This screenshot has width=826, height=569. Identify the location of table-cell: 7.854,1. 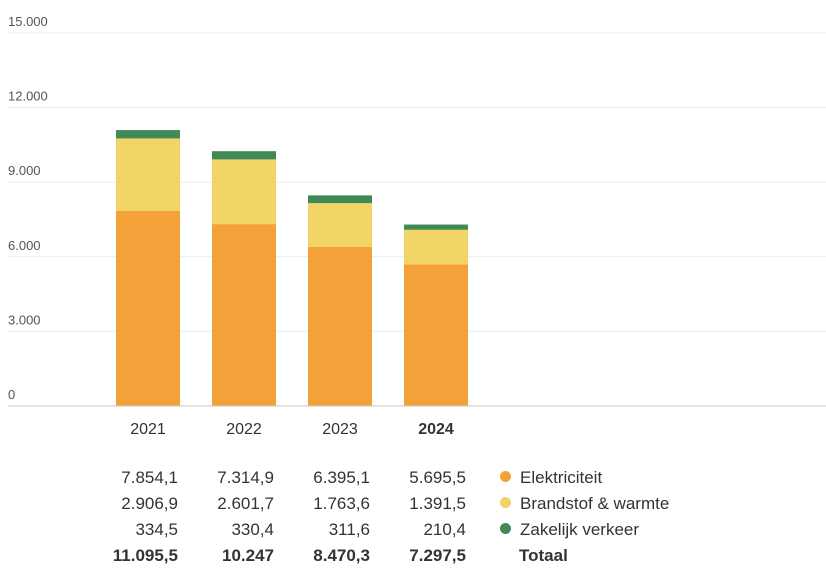
(128, 478).